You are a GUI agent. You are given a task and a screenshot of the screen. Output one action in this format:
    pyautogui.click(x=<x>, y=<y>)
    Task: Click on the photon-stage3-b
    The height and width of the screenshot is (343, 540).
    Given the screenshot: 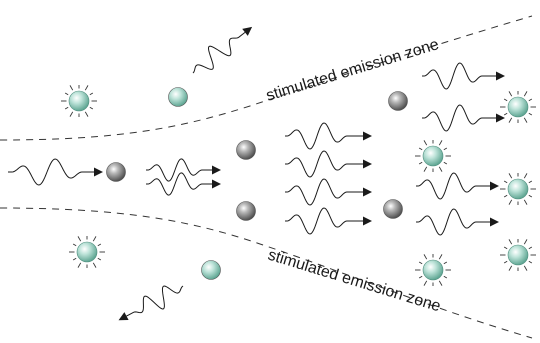 What is the action you would take?
    pyautogui.click(x=328, y=164)
    